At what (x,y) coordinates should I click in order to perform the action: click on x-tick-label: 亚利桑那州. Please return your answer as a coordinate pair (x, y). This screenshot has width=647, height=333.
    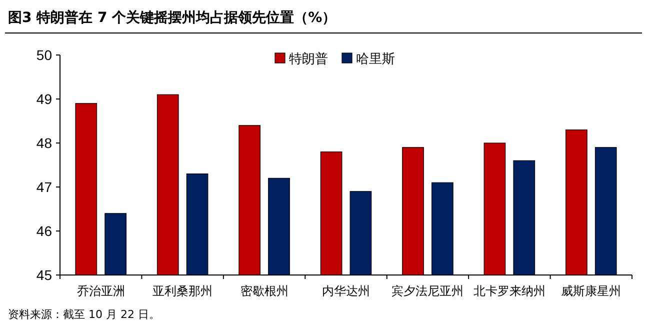
    Looking at the image, I should click on (182, 291).